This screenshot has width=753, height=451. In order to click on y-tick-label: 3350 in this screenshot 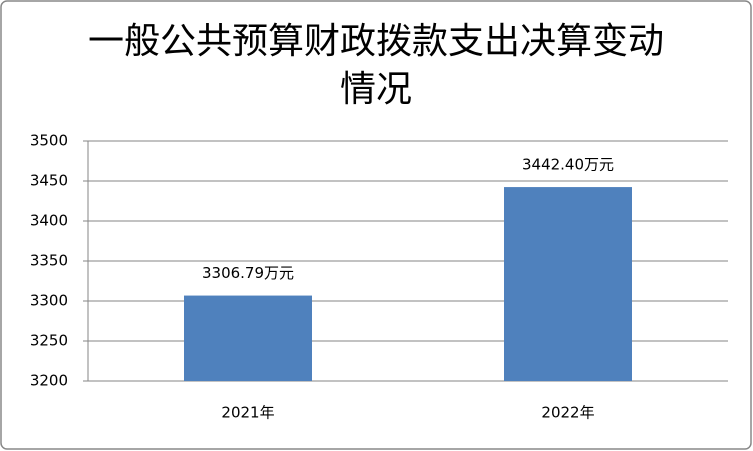, I will do `click(49, 261)`.